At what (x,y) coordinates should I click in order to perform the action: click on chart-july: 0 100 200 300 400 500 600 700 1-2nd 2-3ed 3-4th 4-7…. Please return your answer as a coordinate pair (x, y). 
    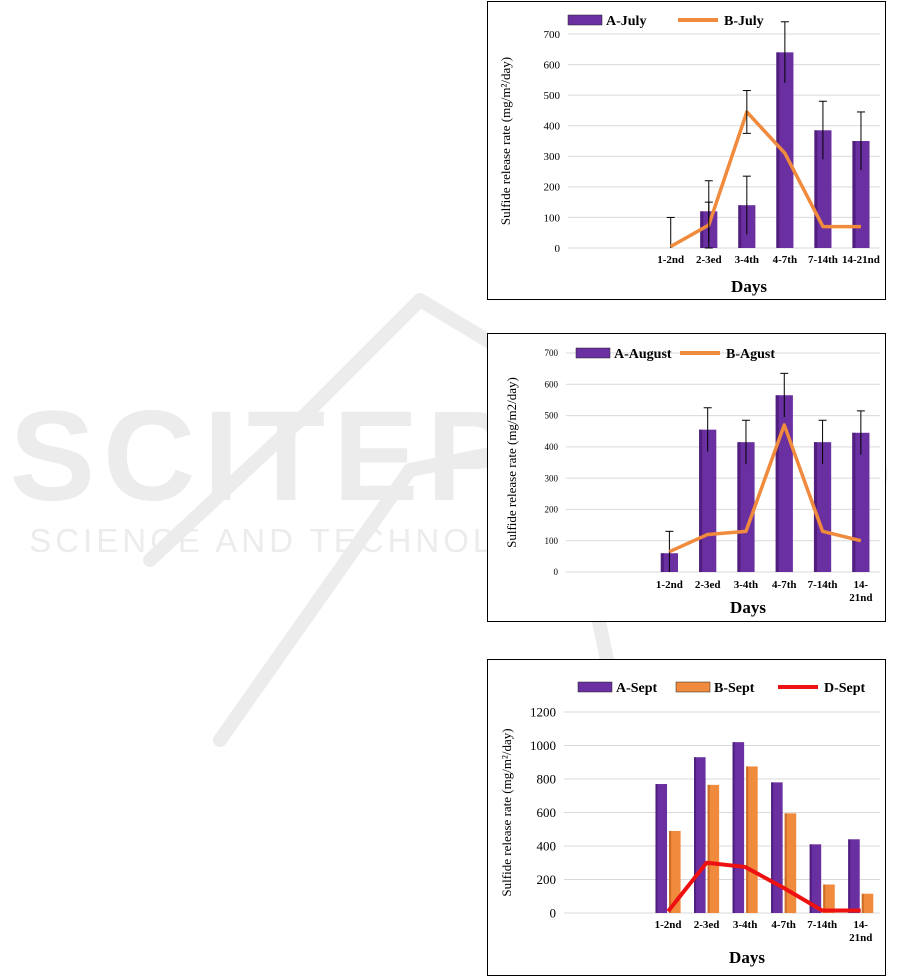
    Looking at the image, I should click on (686, 150).